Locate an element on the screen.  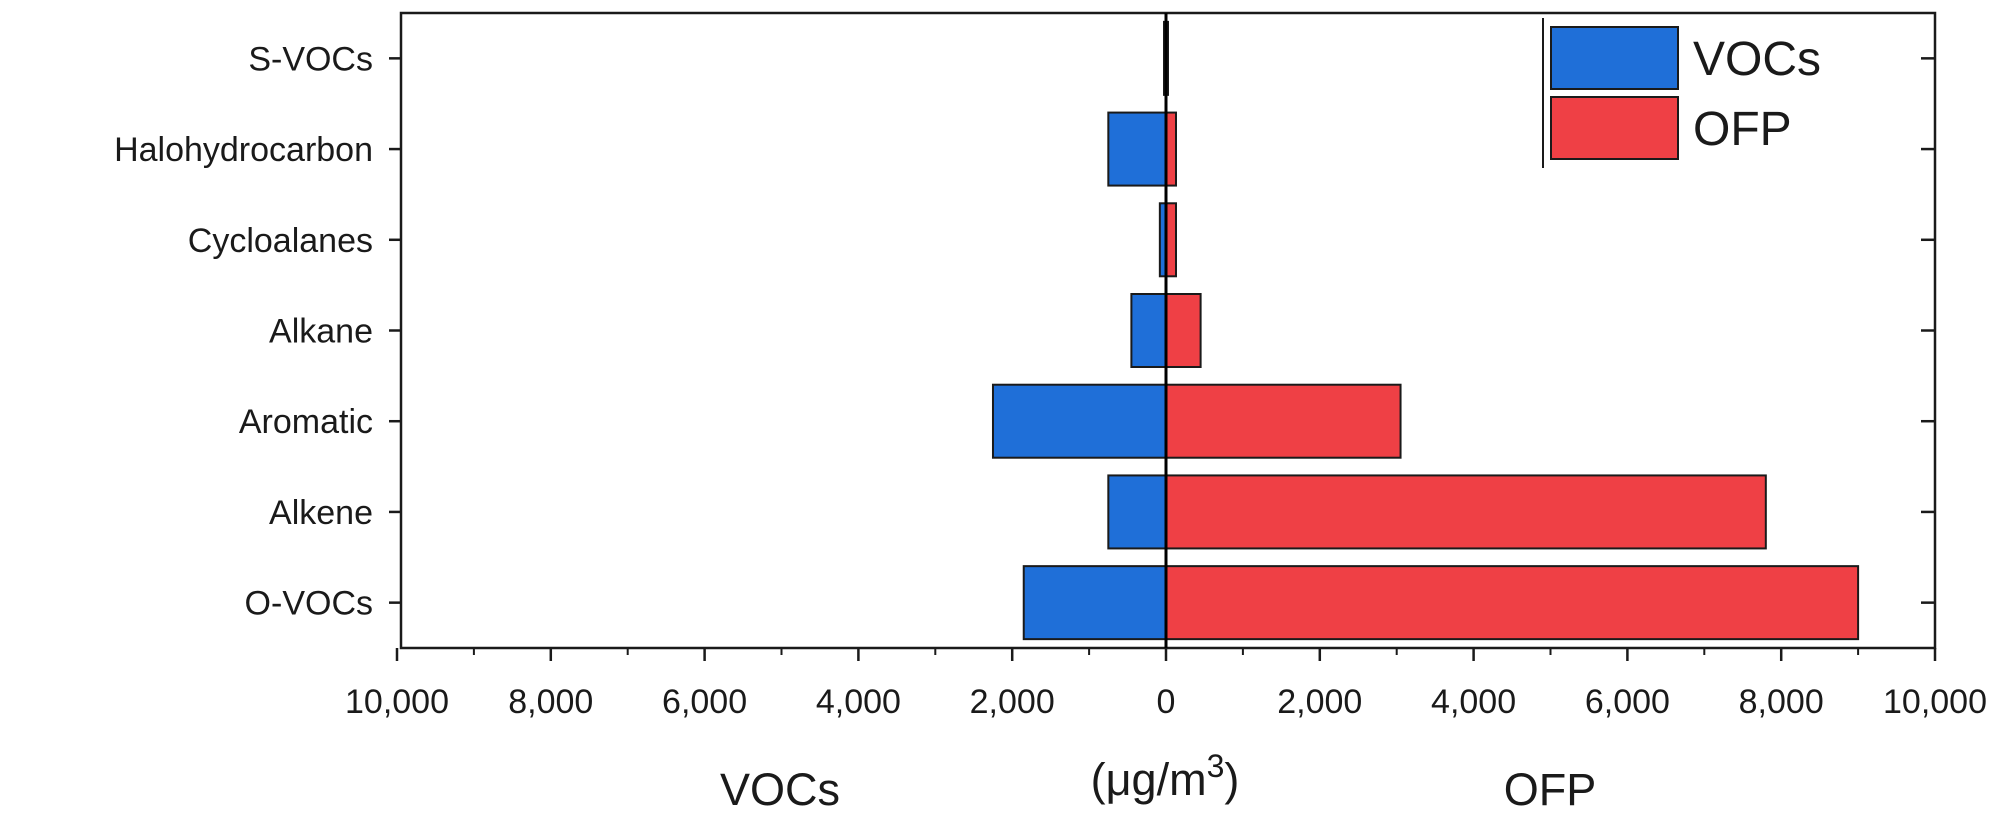
unit-superscript: 3 is located at coordinates (1216, 766).